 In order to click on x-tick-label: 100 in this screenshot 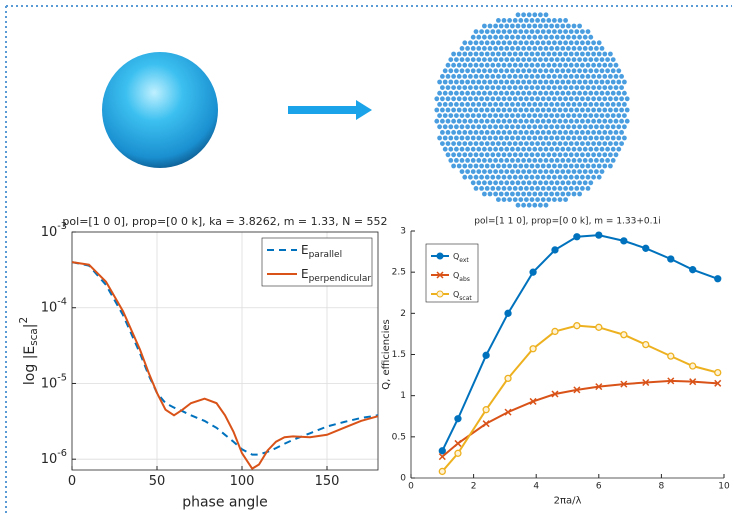, I will do `click(242, 481)`.